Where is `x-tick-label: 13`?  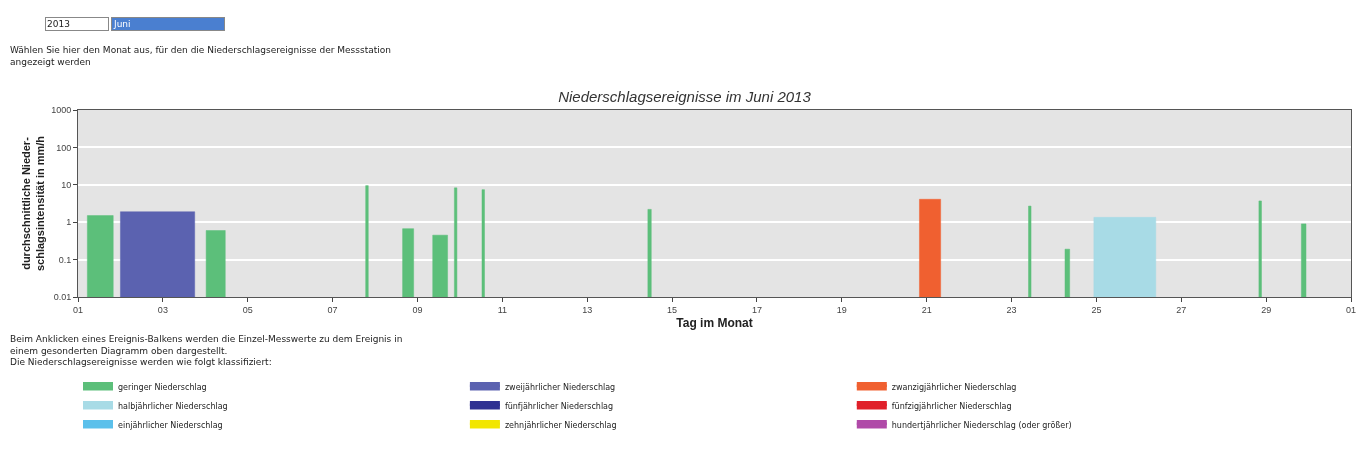
x-tick-label: 13 is located at coordinates (587, 309).